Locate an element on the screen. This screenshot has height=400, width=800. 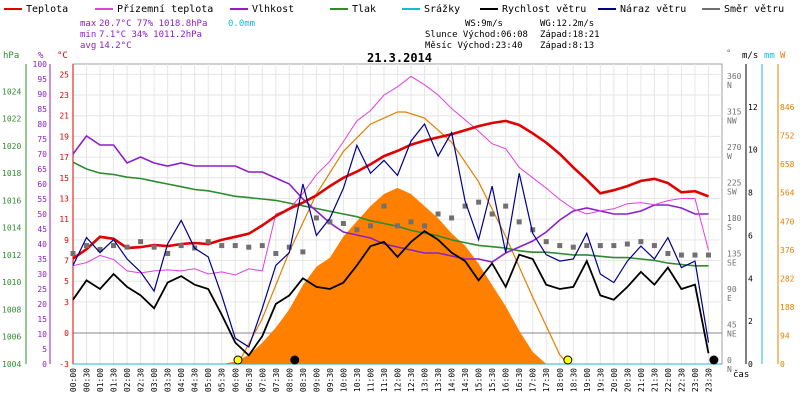
legend-item-smer-vetru: Směr větru is located at coordinates (743, 9).